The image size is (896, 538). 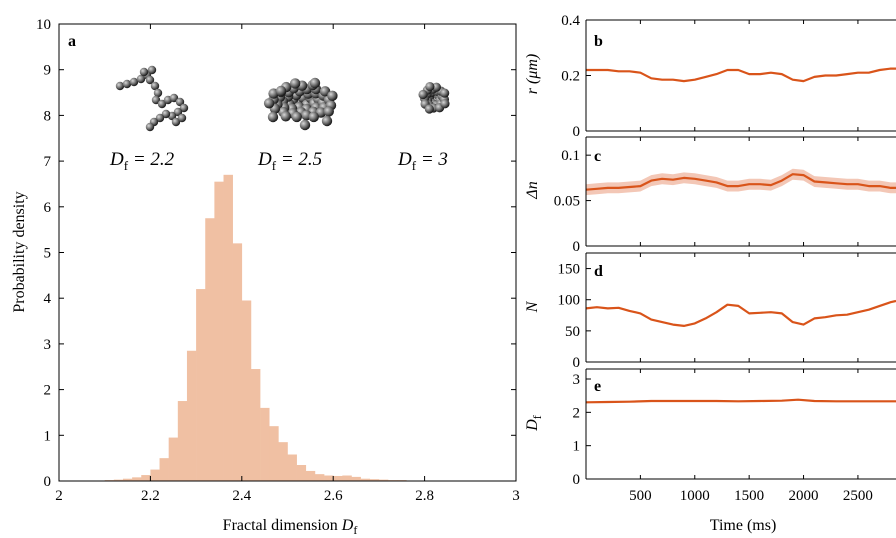 What do you see at coordinates (570, 156) in the screenshot?
I see `panel-c-y-tick-label-0.1: 0.1` at bounding box center [570, 156].